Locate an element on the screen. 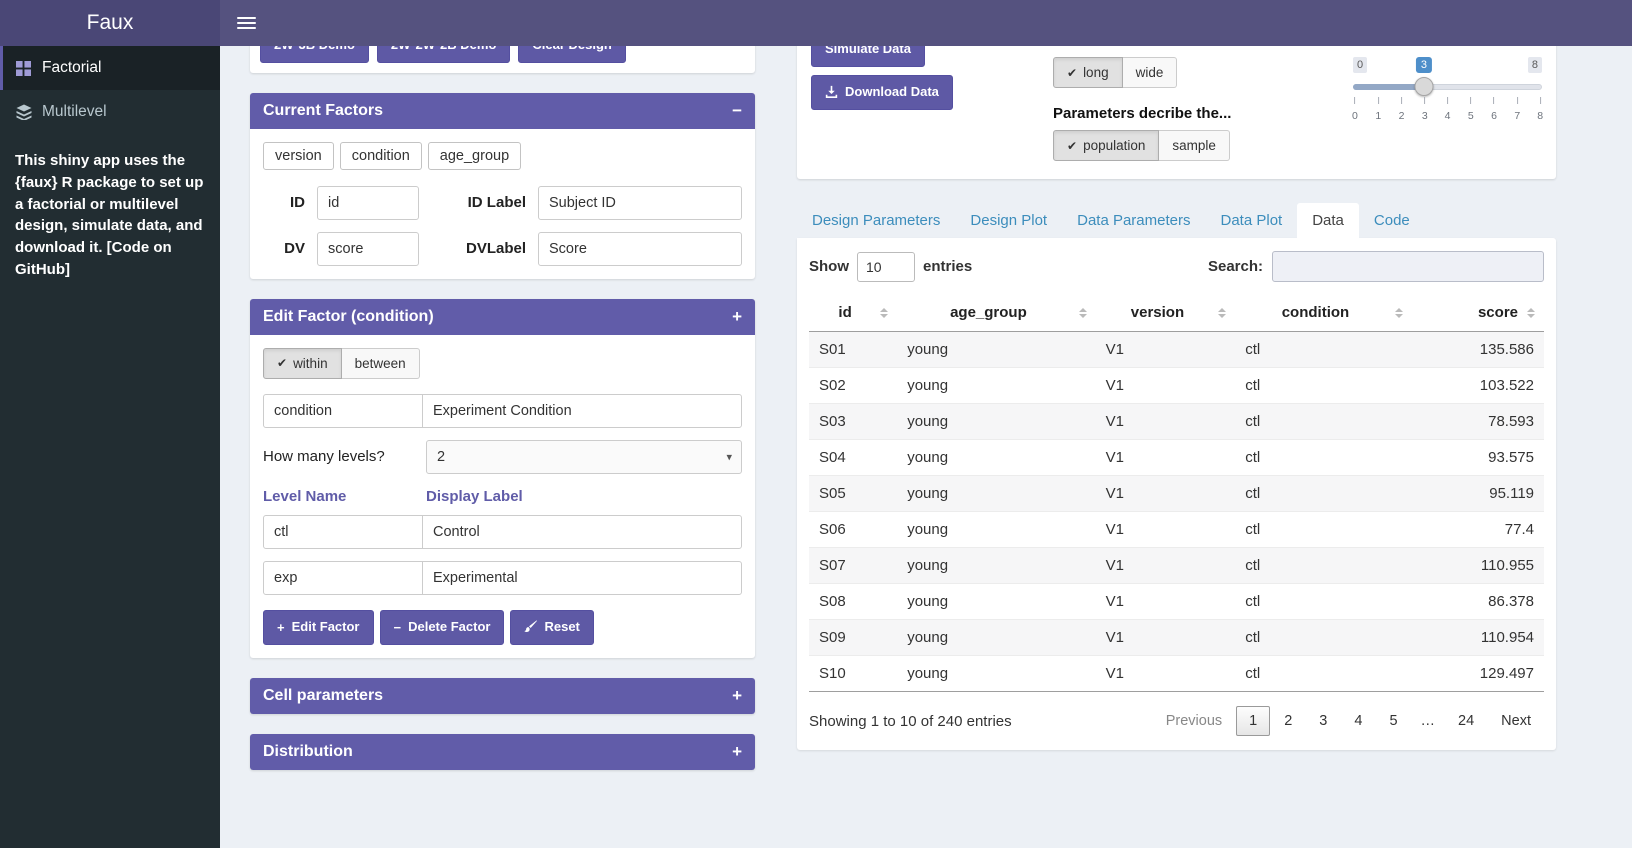  distribution-header: Distribution + is located at coordinates (502, 751).